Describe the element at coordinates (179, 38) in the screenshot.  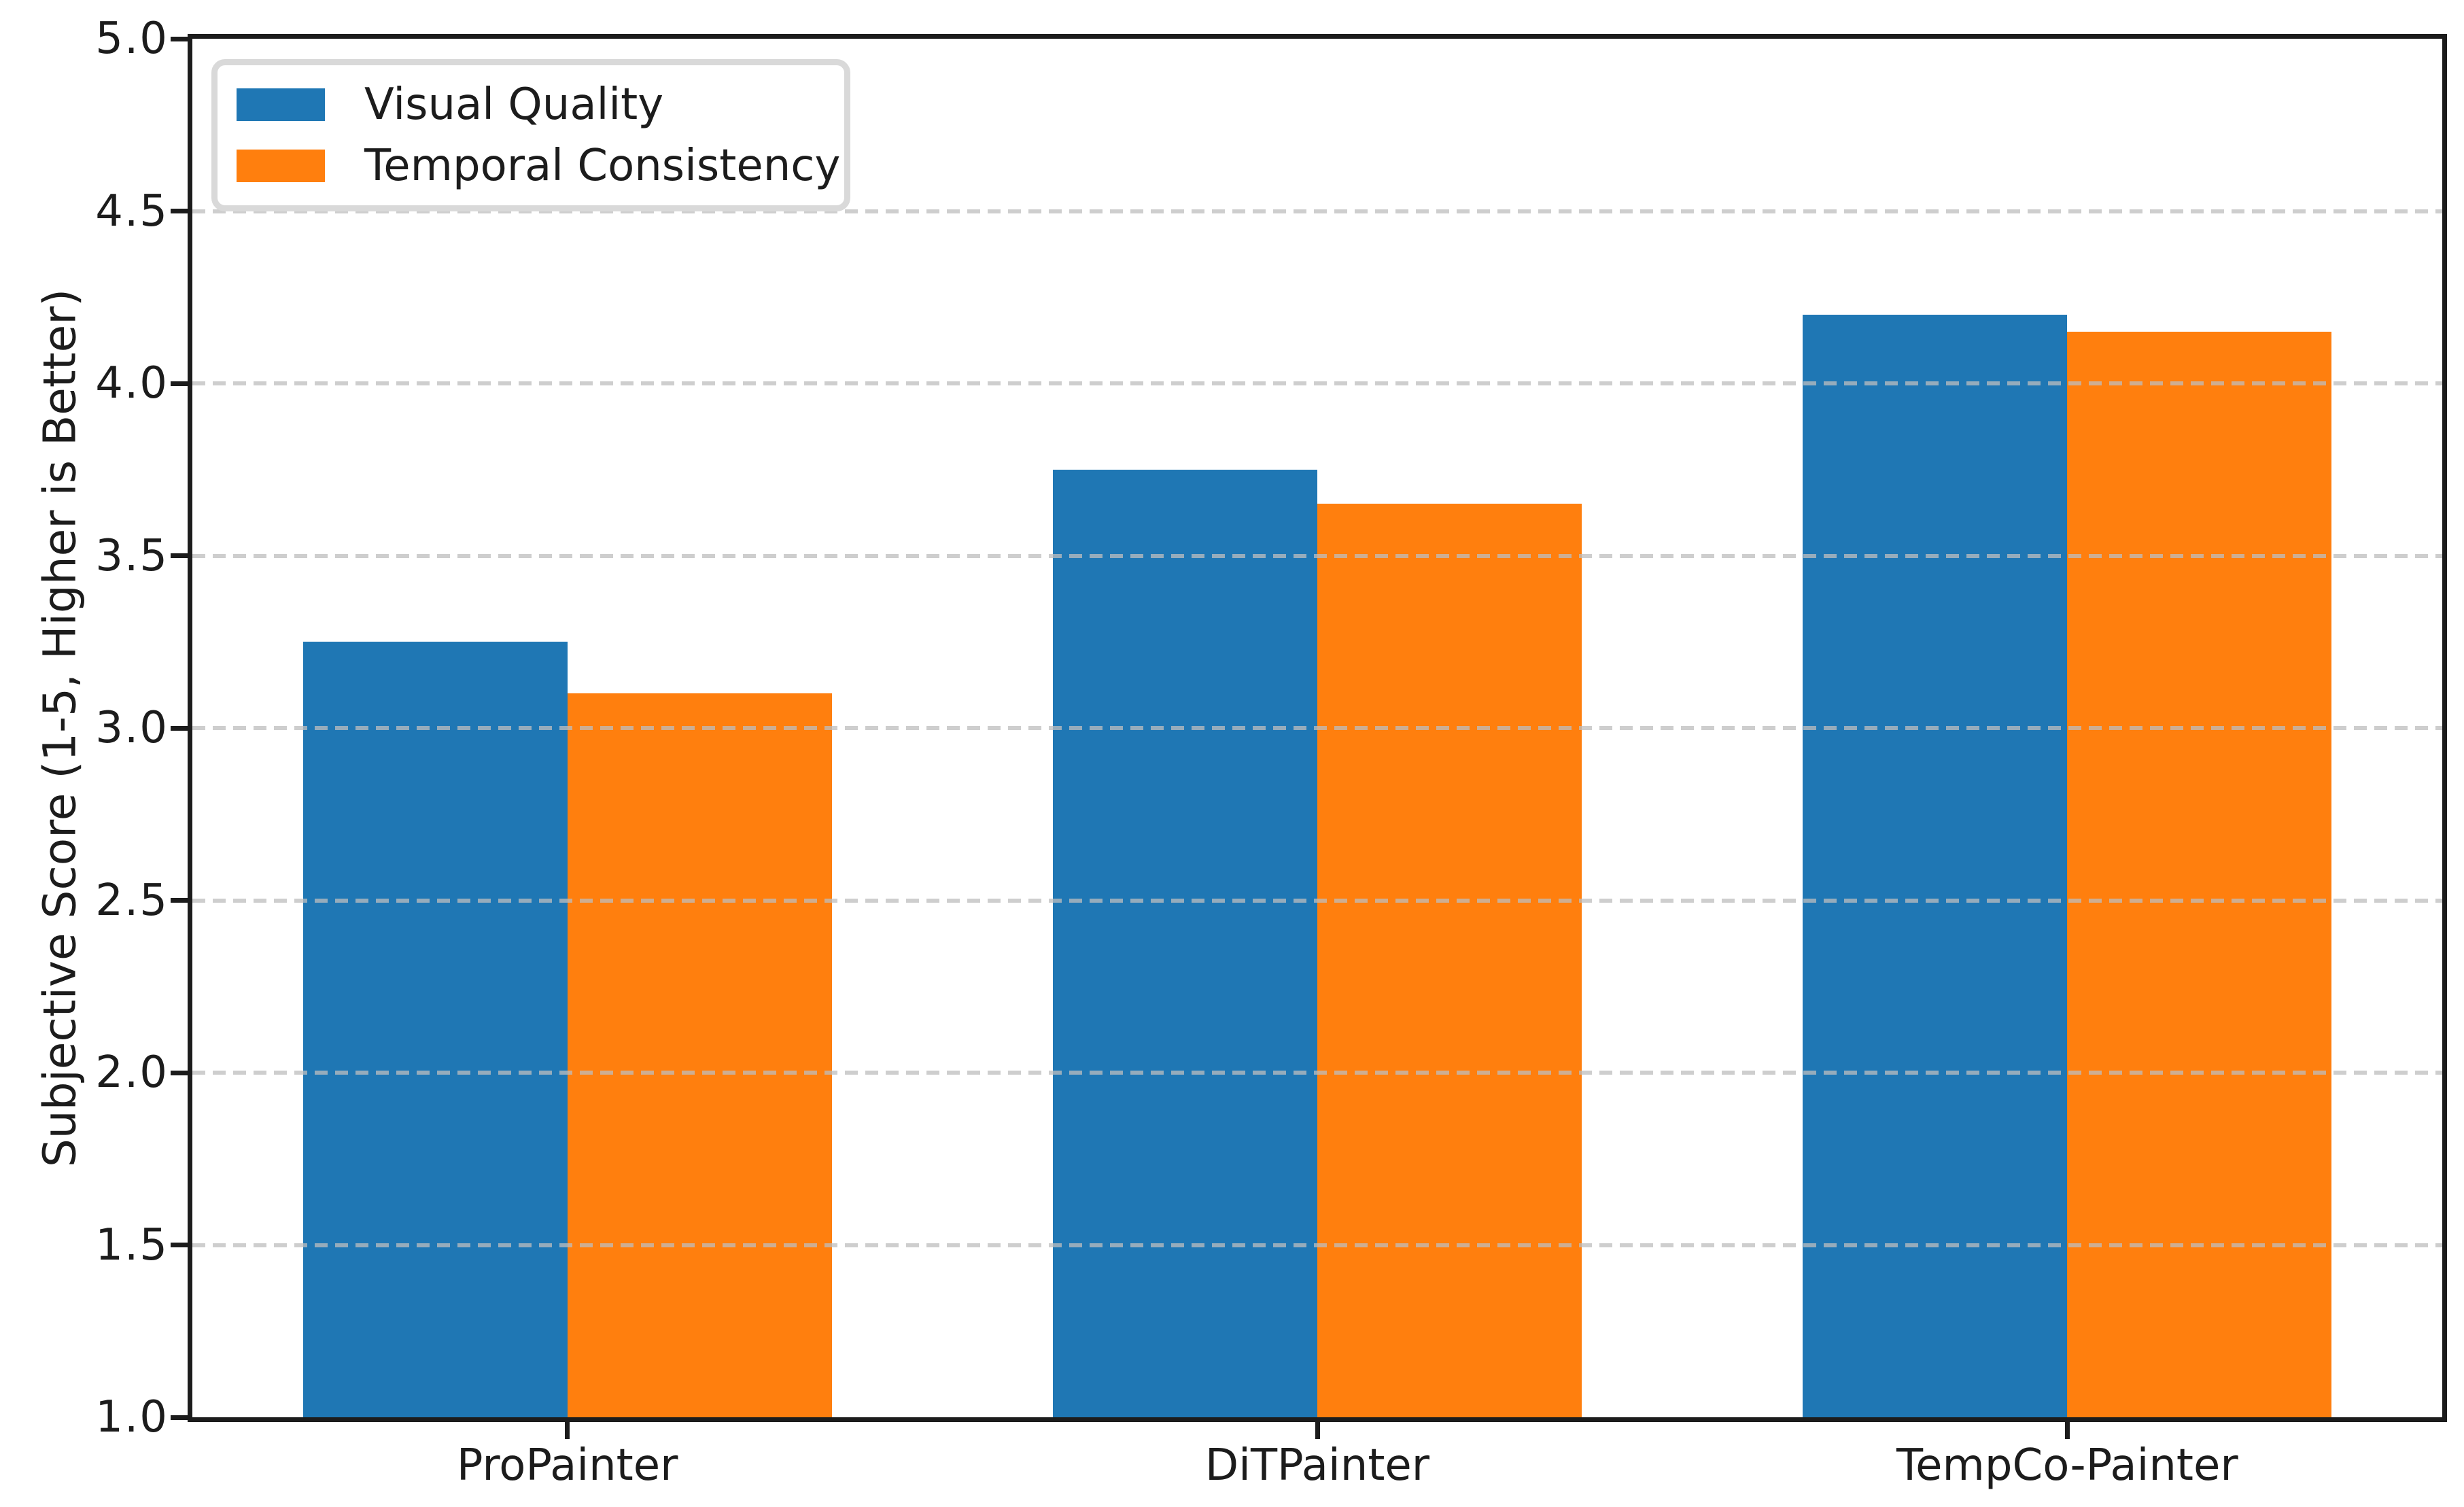
I see `y-tick-mark-5.0` at that location.